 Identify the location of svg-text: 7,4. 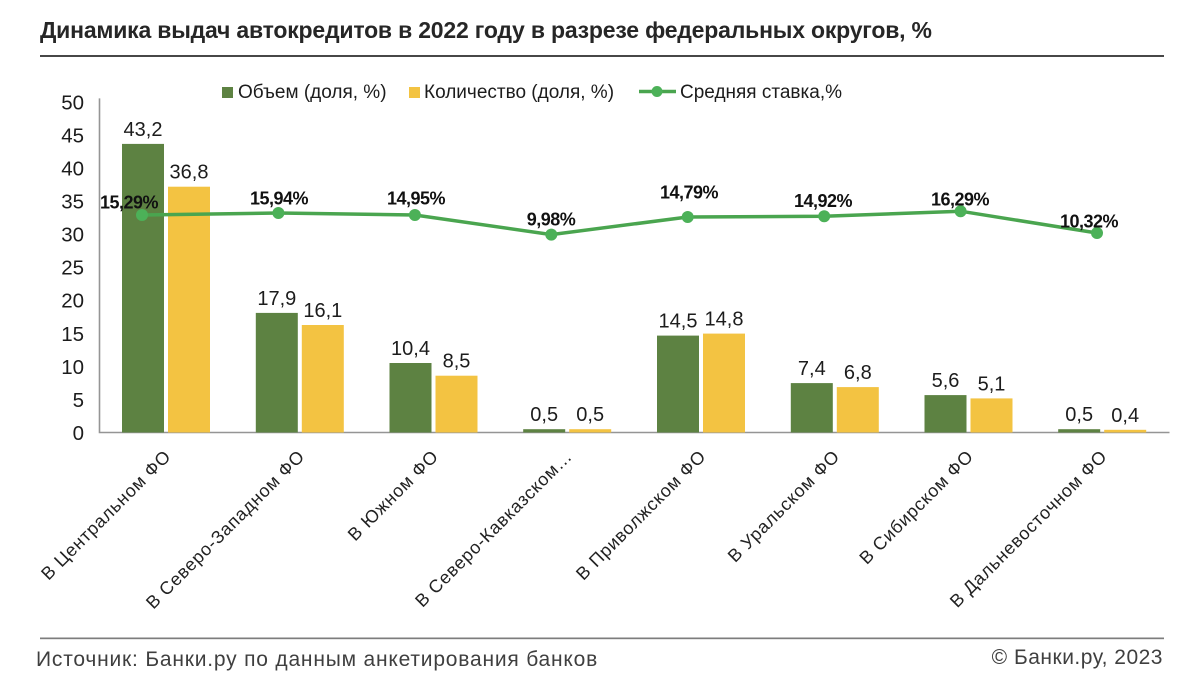
(812, 369).